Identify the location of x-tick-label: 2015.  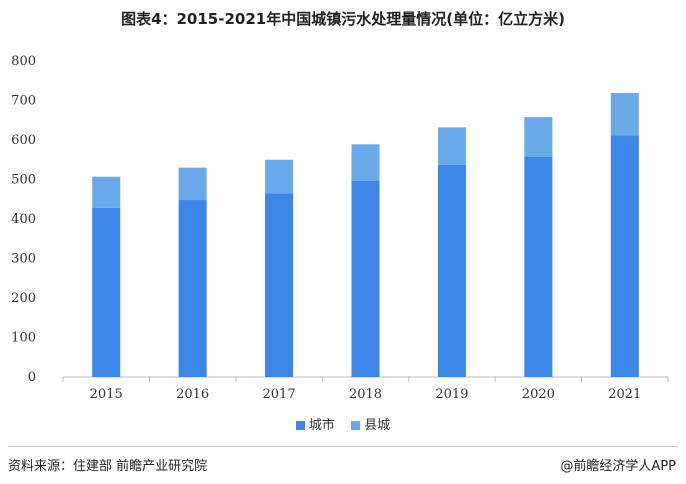
(106, 394).